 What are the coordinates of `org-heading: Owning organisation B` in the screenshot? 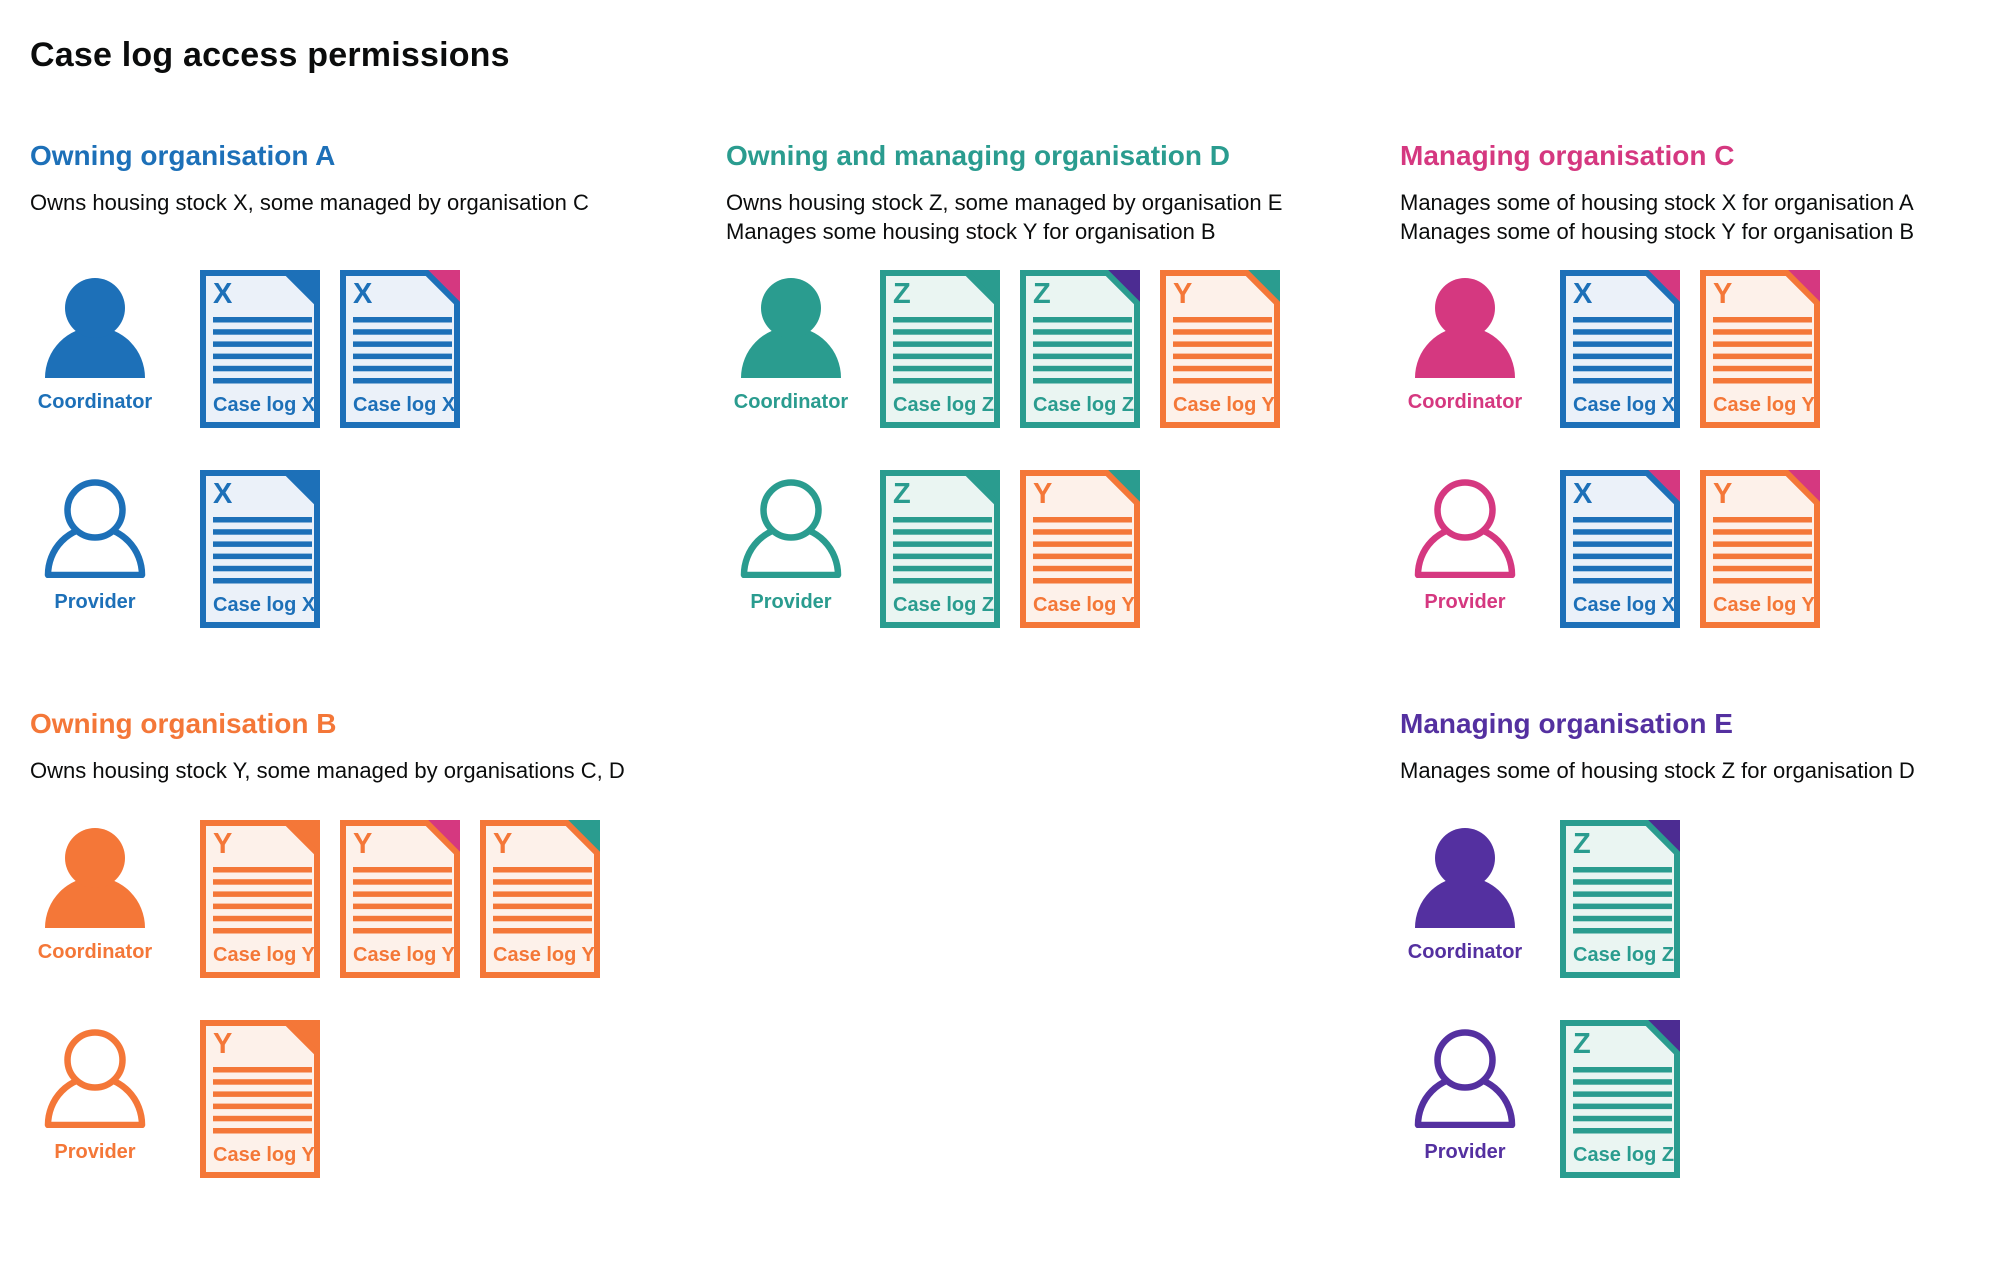 It's located at (183, 723).